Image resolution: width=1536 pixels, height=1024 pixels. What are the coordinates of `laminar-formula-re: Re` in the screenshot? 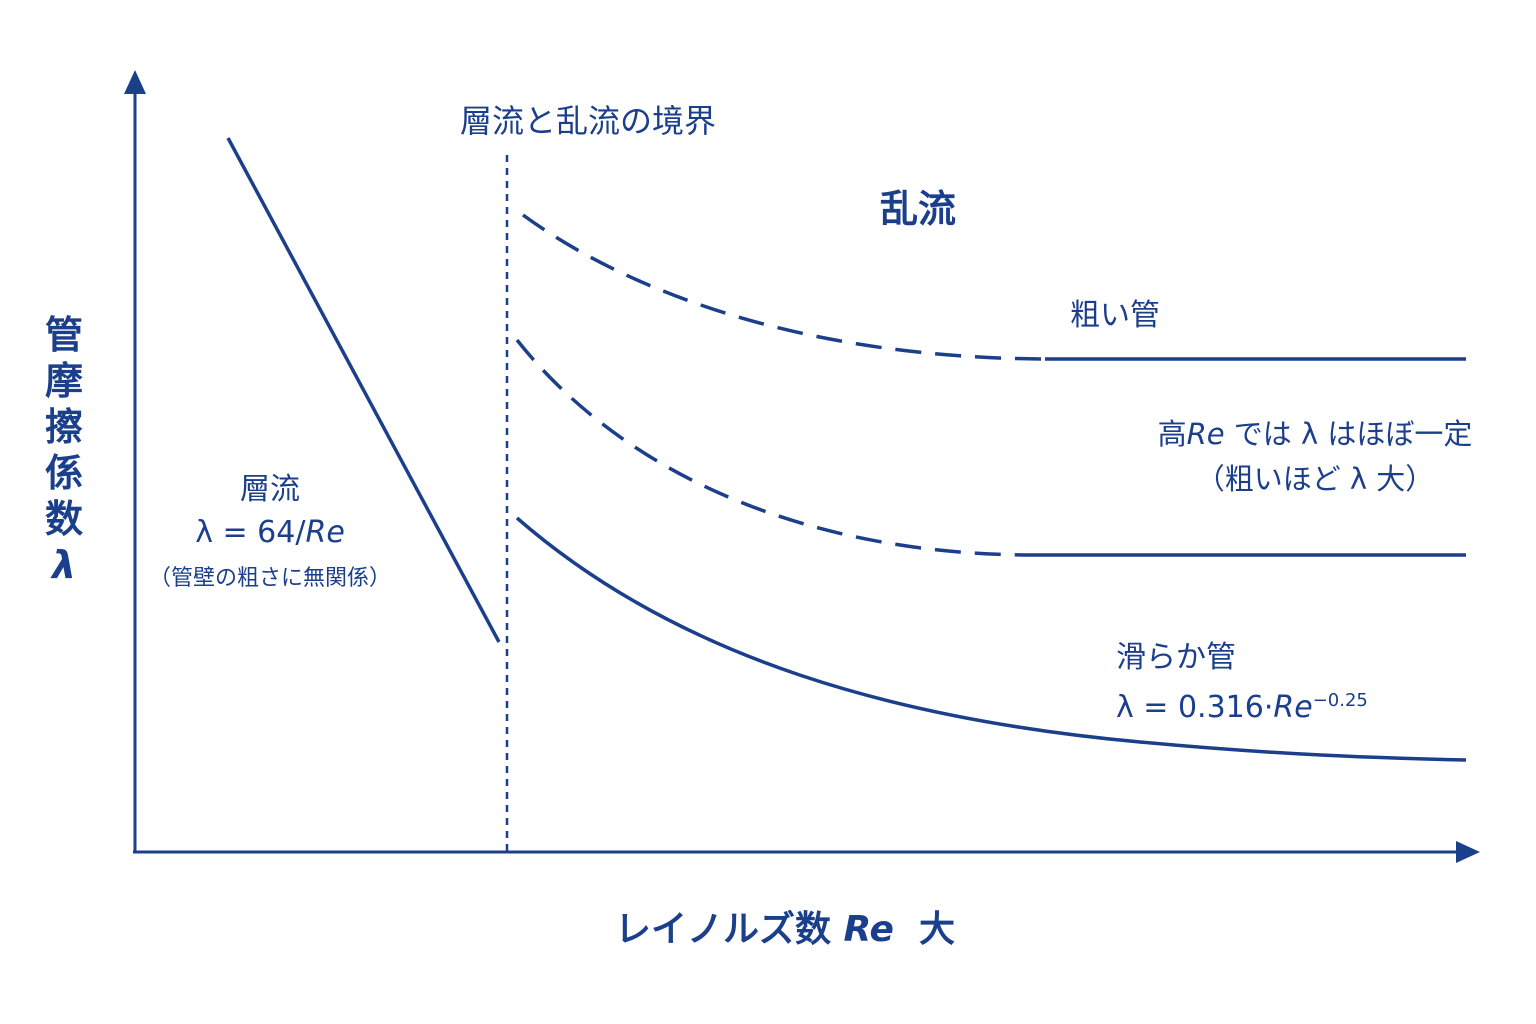 It's located at (325, 532).